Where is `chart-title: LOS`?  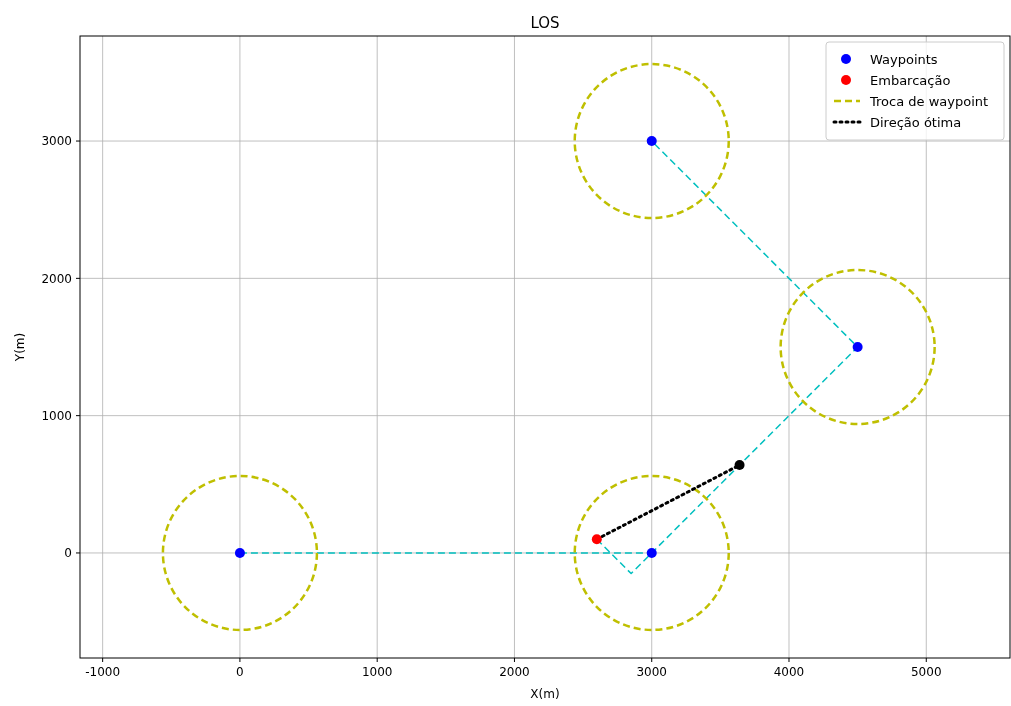
chart-title: LOS is located at coordinates (545, 23).